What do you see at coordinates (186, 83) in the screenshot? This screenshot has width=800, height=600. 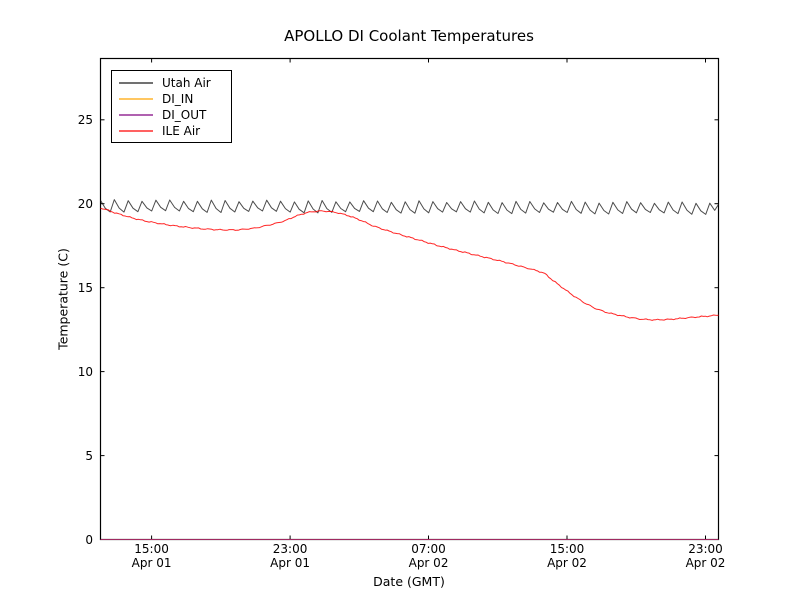 I see `legend-label: Utah Air` at bounding box center [186, 83].